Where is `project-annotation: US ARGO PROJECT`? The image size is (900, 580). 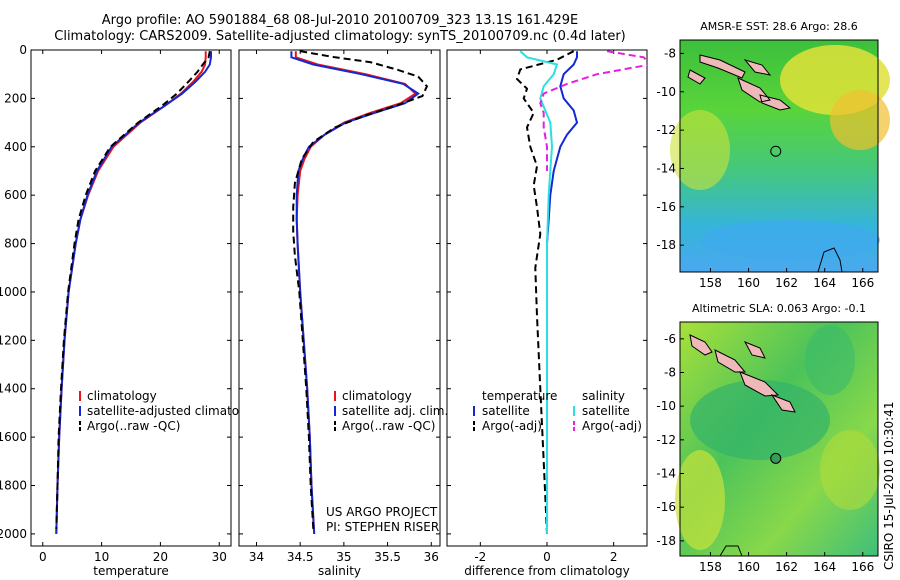
project-annotation: US ARGO PROJECT is located at coordinates (382, 512).